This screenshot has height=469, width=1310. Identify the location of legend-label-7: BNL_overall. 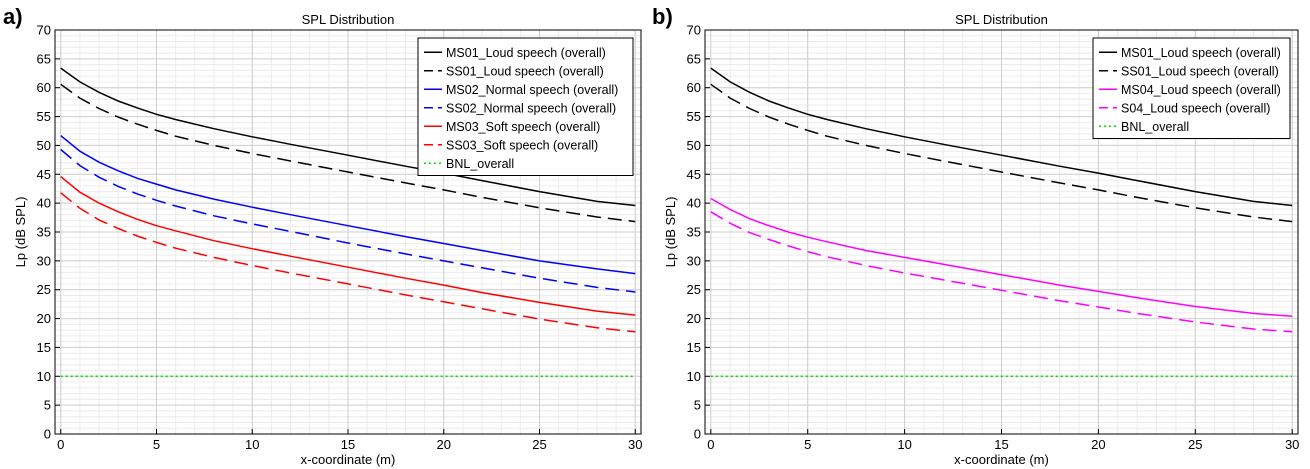
(480, 164).